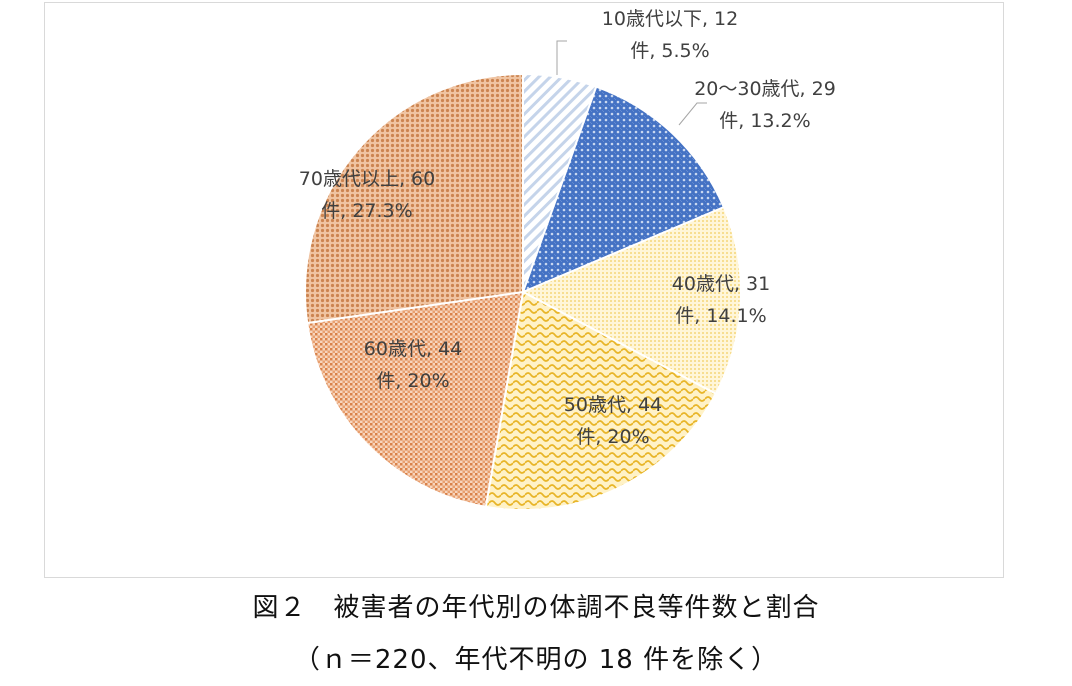  What do you see at coordinates (631, 83) in the screenshot?
I see `leader-lines` at bounding box center [631, 83].